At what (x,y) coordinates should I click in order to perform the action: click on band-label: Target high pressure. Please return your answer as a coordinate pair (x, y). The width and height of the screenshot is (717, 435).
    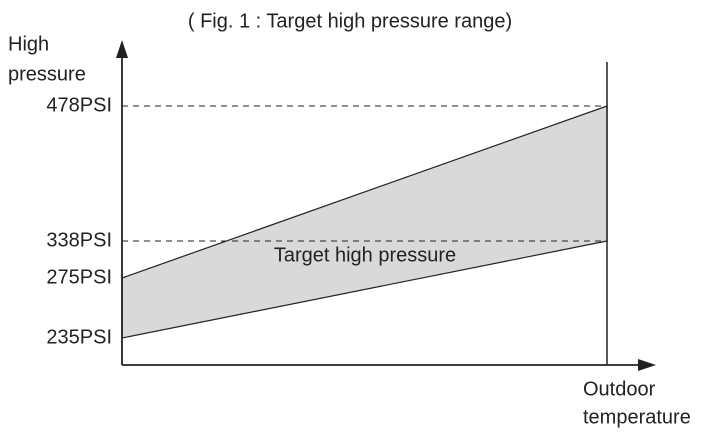
    Looking at the image, I should click on (365, 255).